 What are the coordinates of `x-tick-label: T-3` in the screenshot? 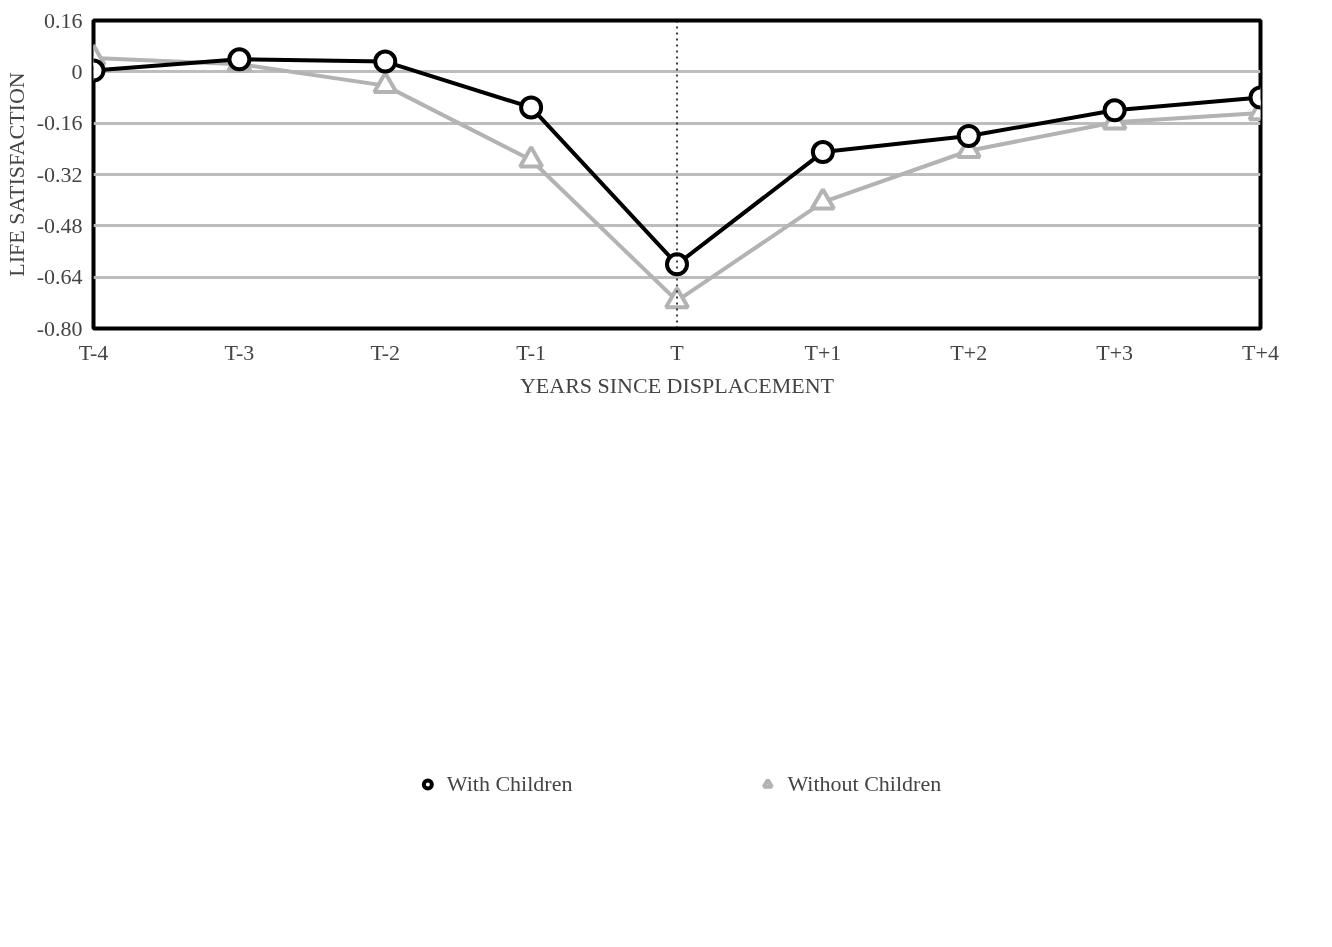 It's located at (239, 352).